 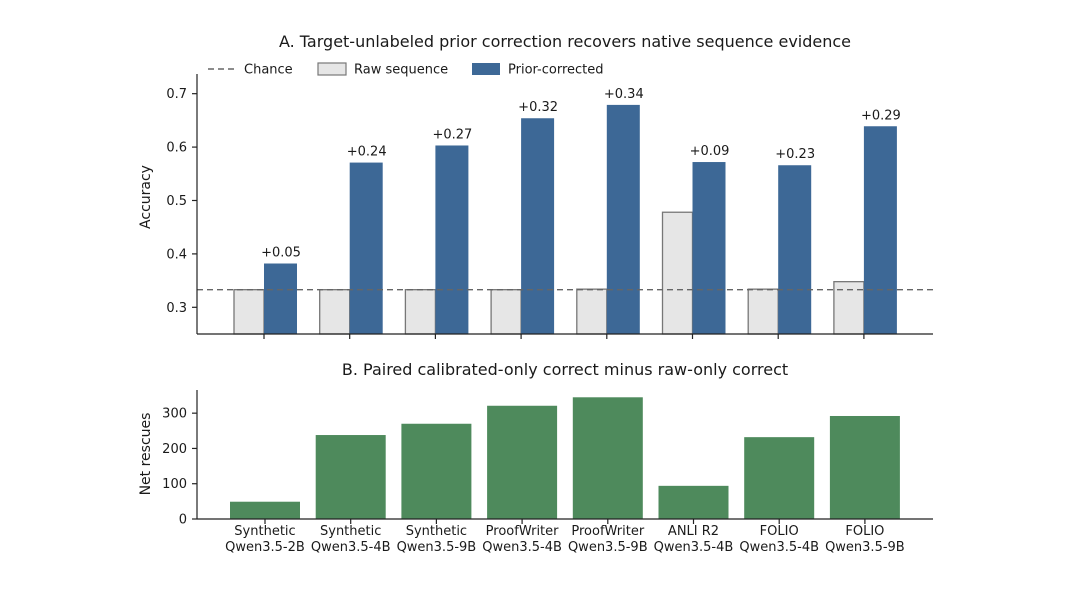 What do you see at coordinates (694, 547) in the screenshot?
I see `category-label-line2-5: Qwen3.5-4B` at bounding box center [694, 547].